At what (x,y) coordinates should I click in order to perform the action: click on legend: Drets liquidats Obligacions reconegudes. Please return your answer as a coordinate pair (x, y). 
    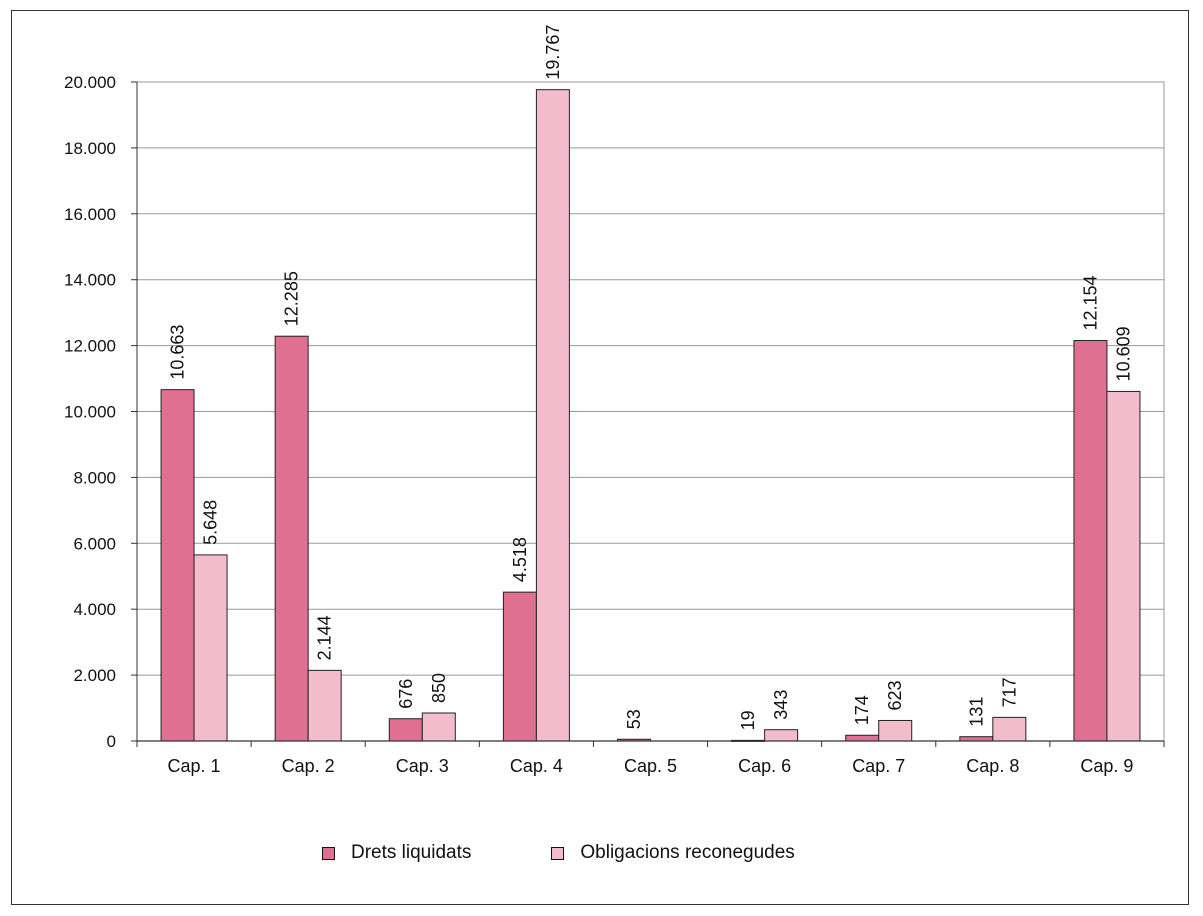
    Looking at the image, I should click on (598, 853).